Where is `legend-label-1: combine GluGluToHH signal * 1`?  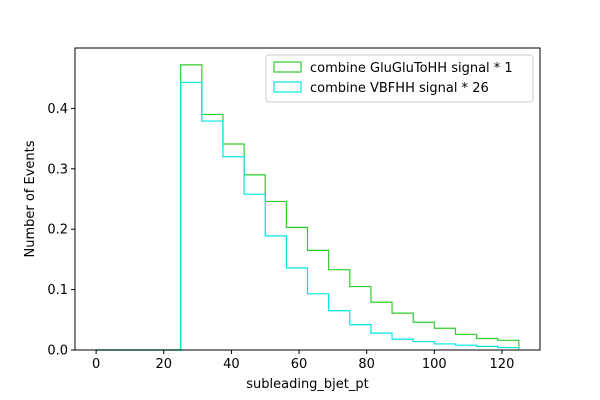
legend-label-1: combine GluGluToHH signal * 1 is located at coordinates (411, 68).